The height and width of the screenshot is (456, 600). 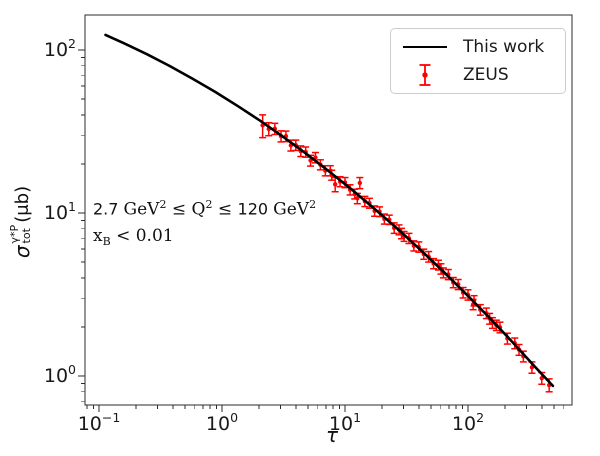 I want to click on sigma-symbol: σ, so click(x=22, y=252).